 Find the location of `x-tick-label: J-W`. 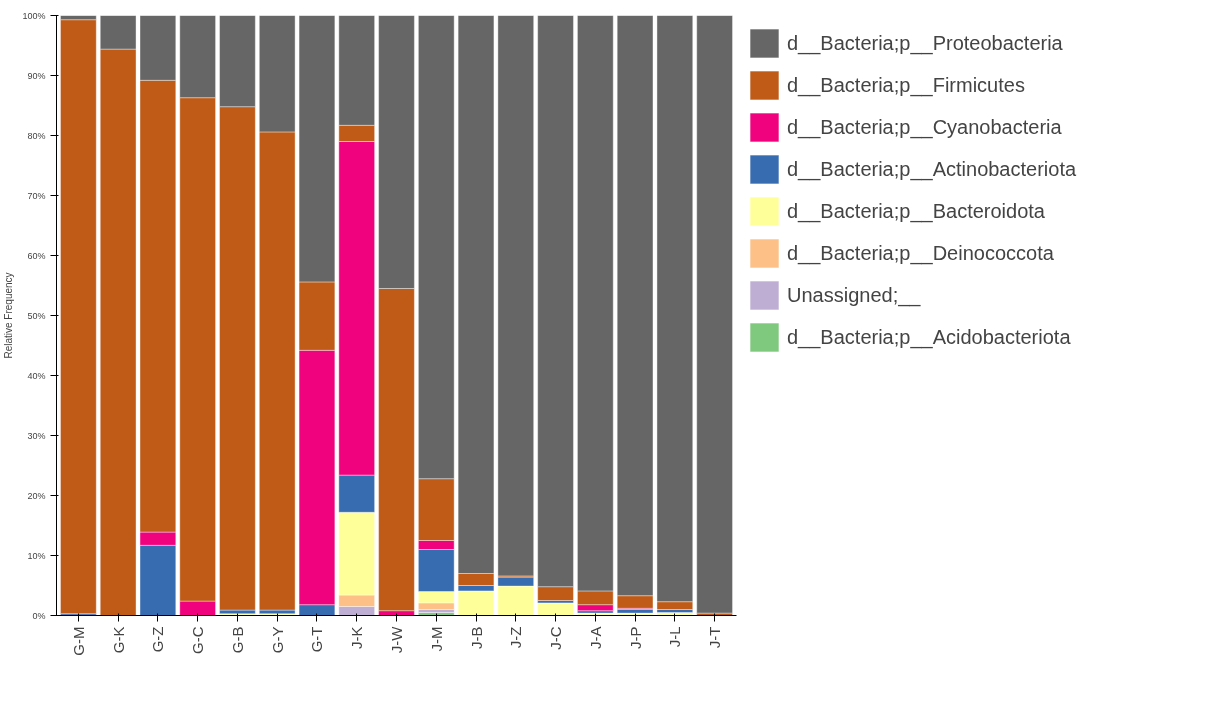

x-tick-label: J-W is located at coordinates (396, 639).